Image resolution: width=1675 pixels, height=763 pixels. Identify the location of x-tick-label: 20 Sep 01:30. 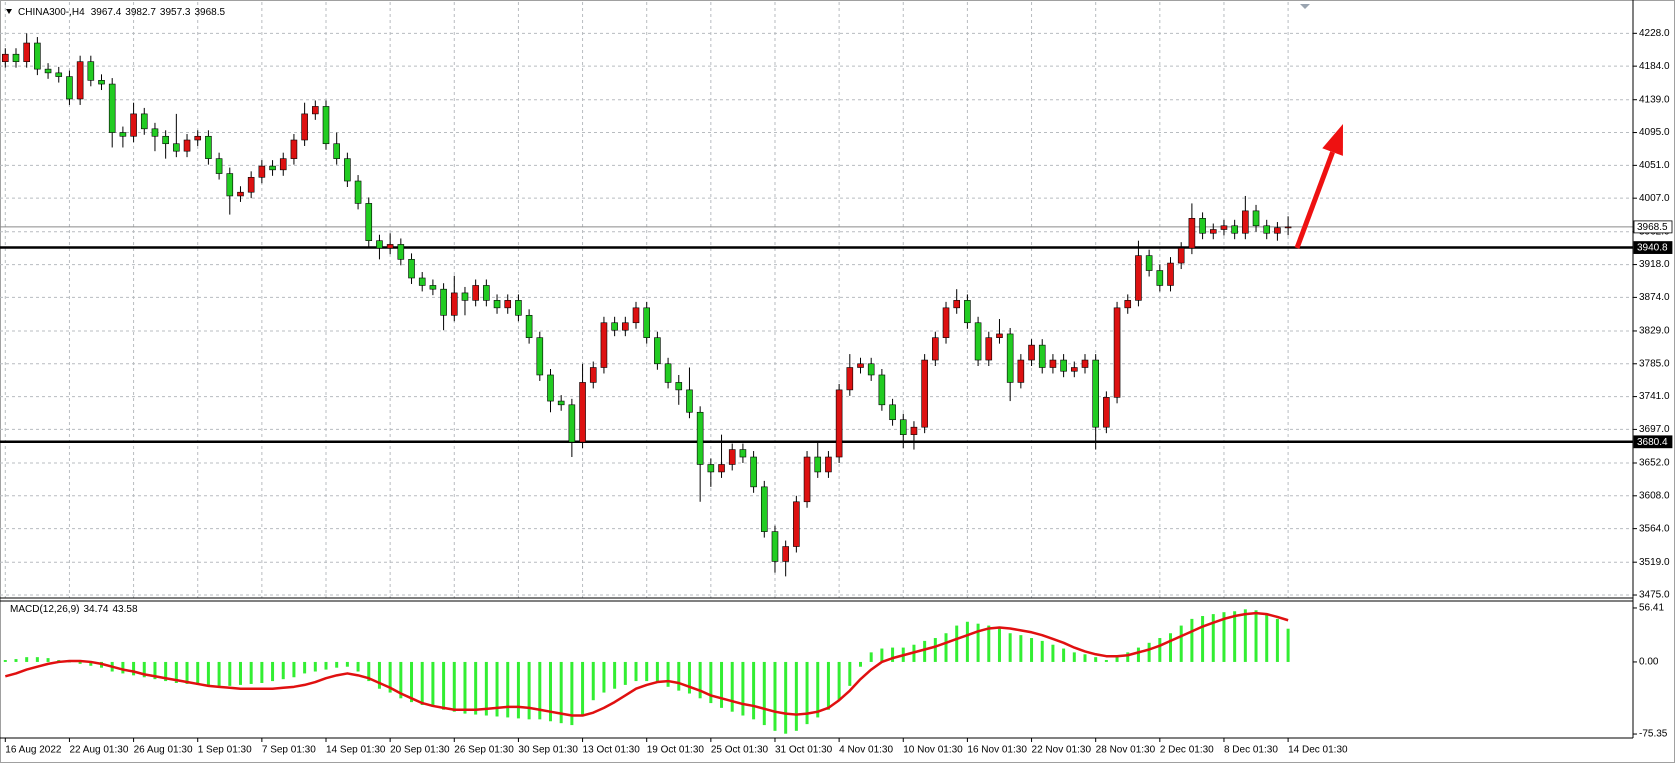
(420, 750).